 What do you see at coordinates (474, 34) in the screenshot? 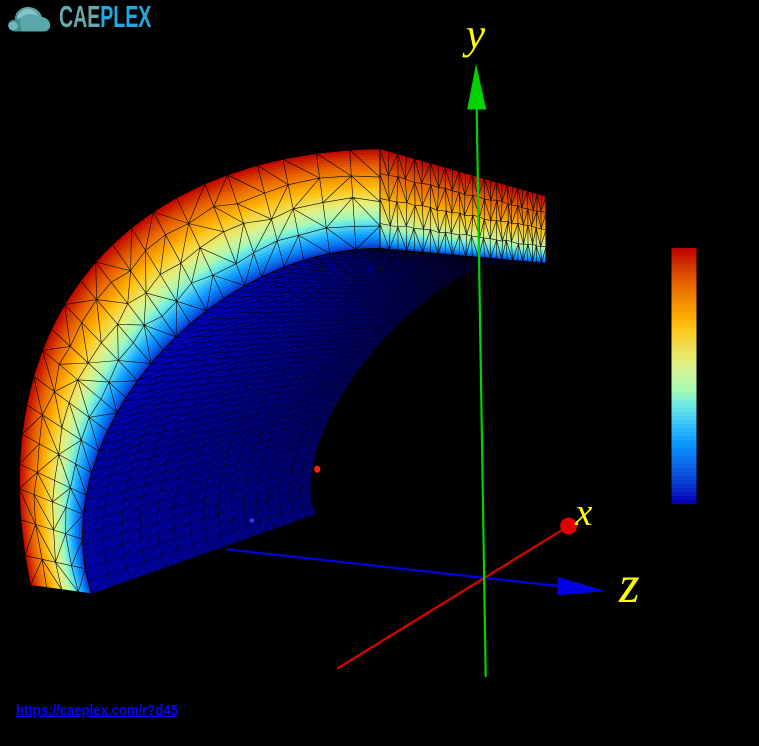
I see `svg-text: y` at bounding box center [474, 34].